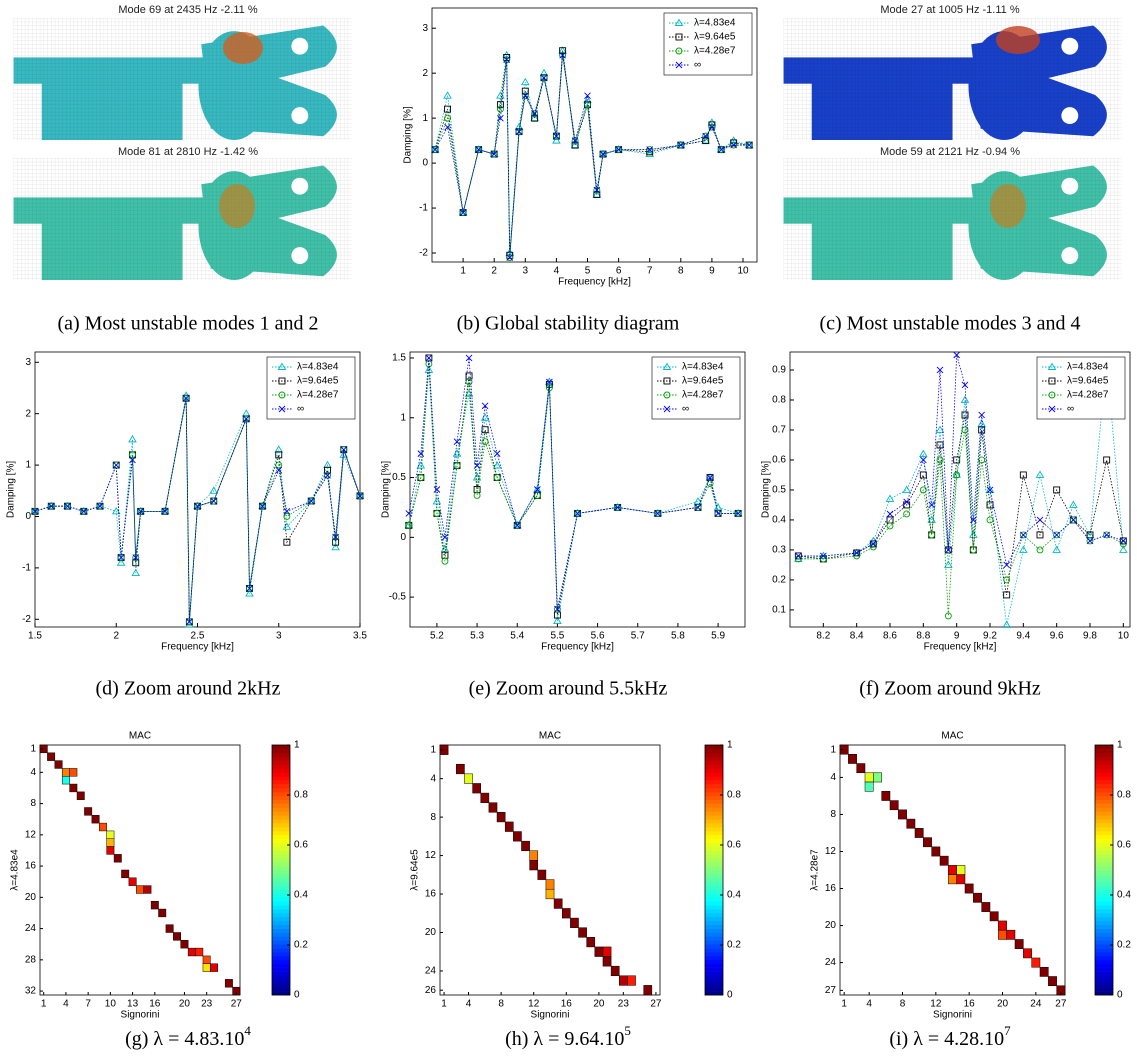  What do you see at coordinates (111, 1004) in the screenshot?
I see `x-tick-label: 10` at bounding box center [111, 1004].